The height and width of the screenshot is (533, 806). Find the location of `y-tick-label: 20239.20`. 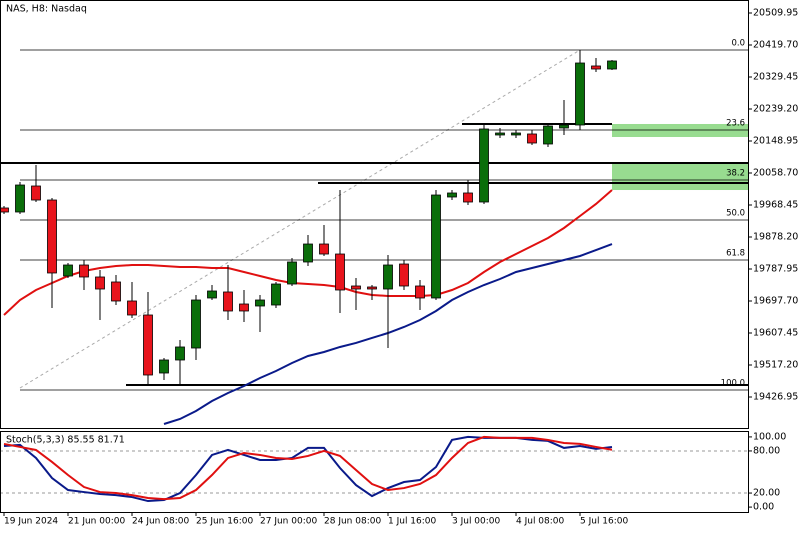

y-tick-label: 20239.20 is located at coordinates (775, 108).